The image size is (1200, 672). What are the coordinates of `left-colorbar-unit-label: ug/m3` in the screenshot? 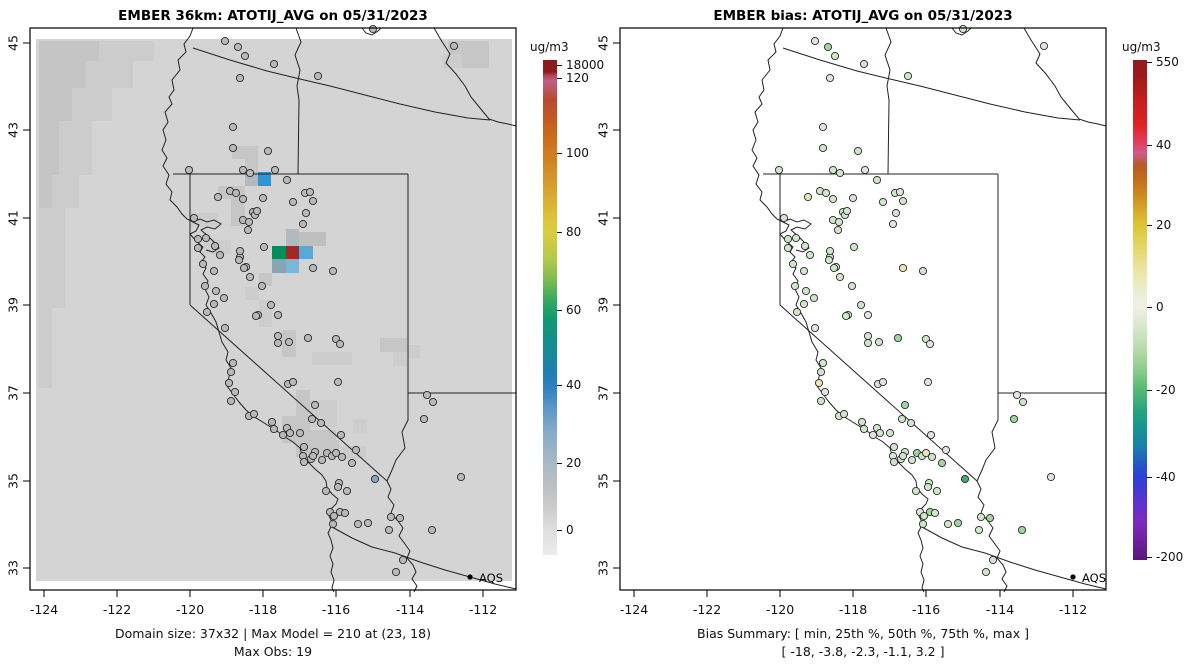 It's located at (549, 47).